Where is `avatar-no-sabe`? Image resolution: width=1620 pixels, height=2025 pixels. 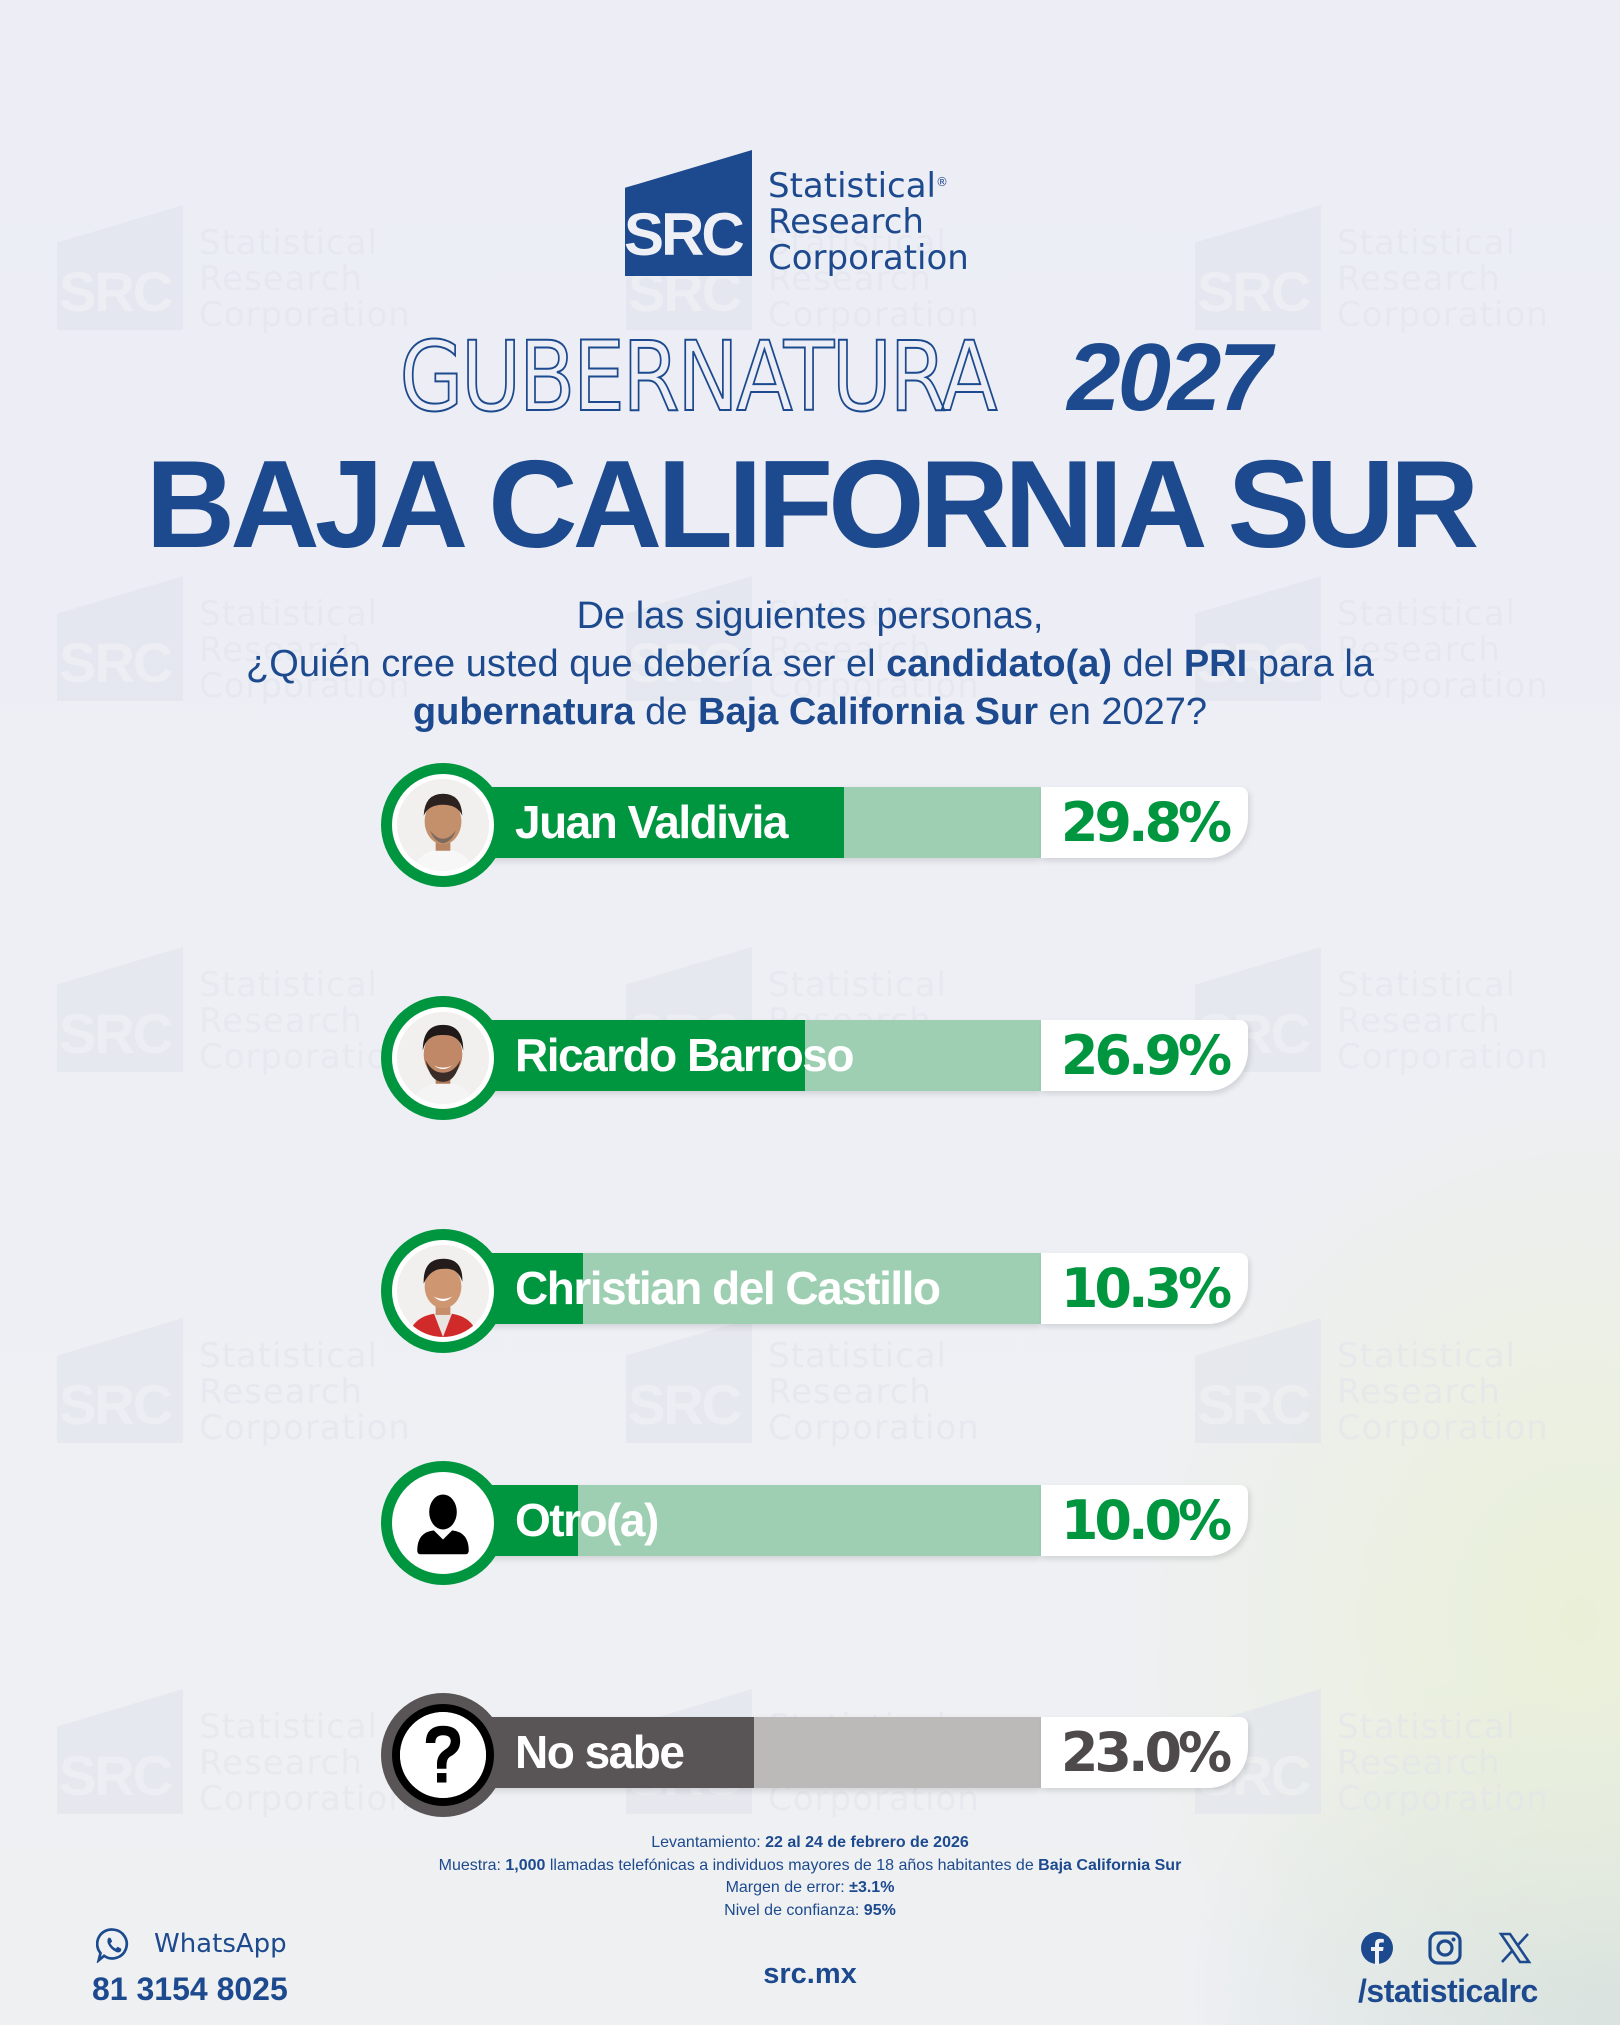 avatar-no-sabe is located at coordinates (443, 1755).